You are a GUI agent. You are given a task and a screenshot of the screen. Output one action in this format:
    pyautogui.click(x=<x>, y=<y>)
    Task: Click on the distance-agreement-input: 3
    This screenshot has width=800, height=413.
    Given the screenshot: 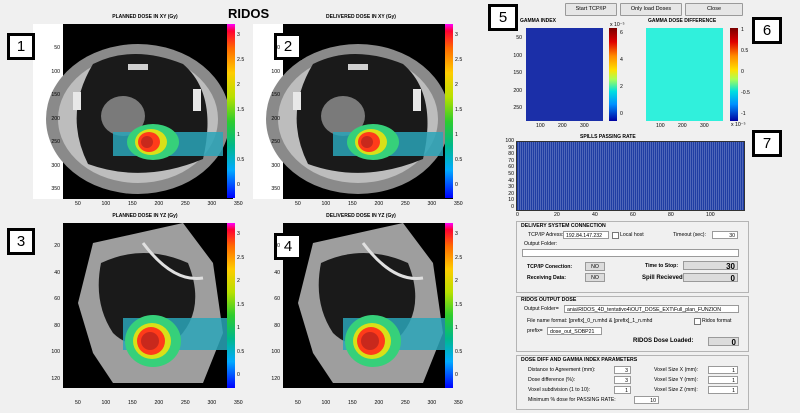 What is the action you would take?
    pyautogui.click(x=622, y=370)
    